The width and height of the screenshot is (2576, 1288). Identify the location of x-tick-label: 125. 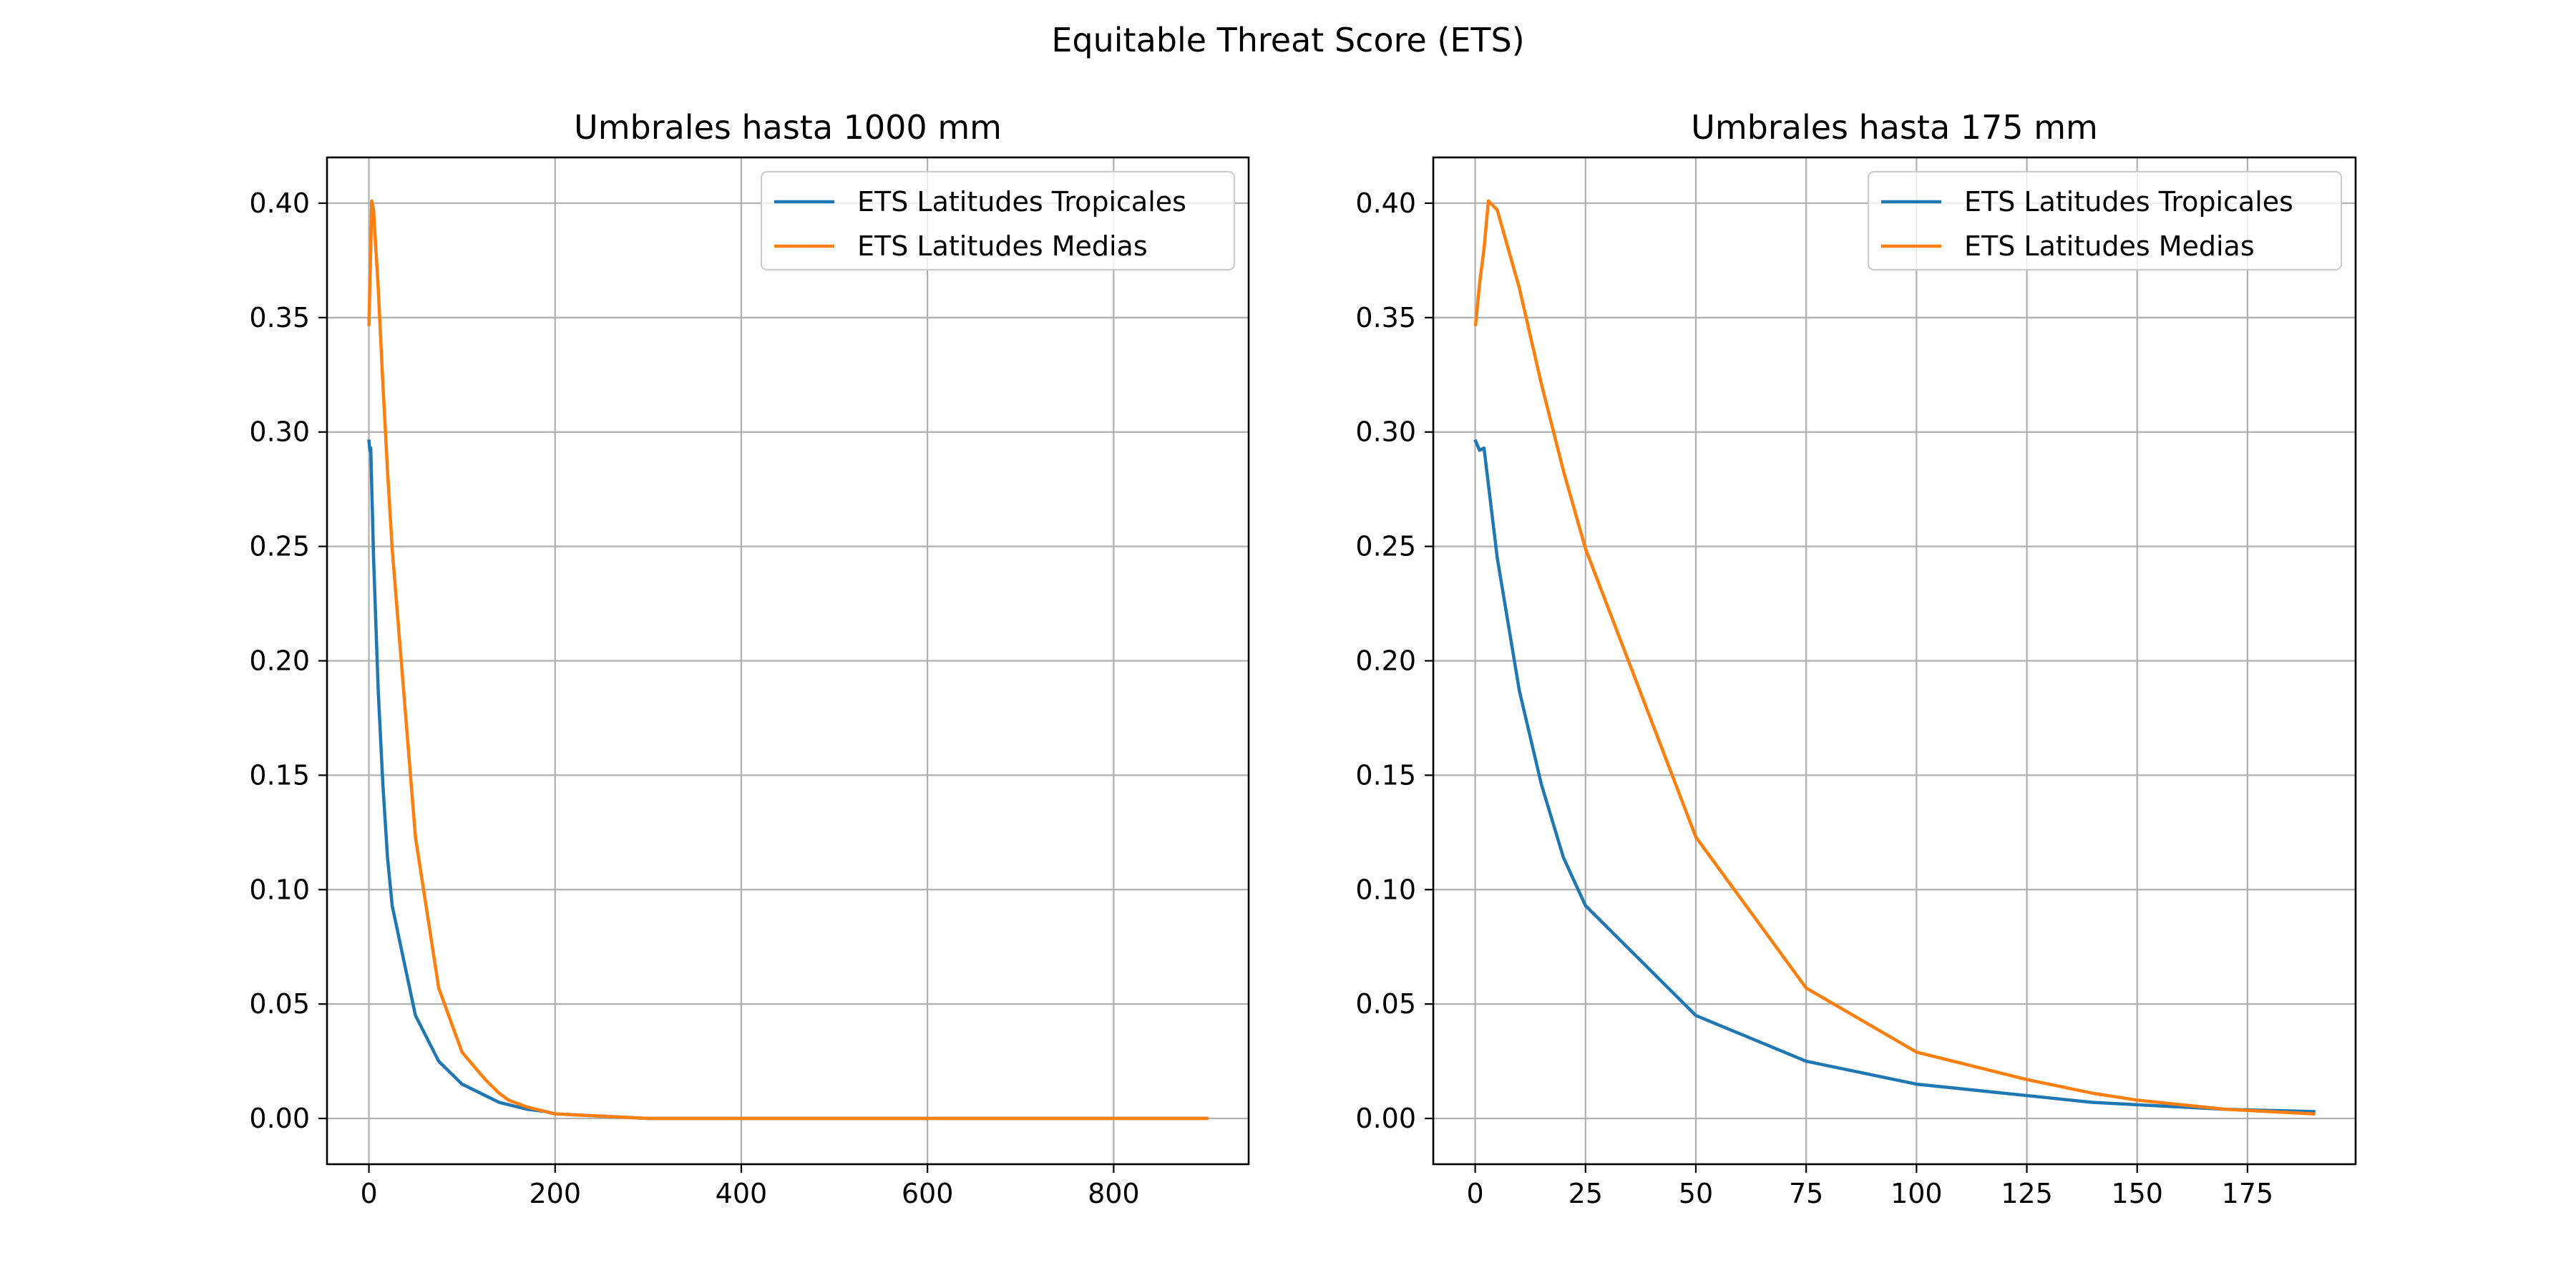
(2027, 1193).